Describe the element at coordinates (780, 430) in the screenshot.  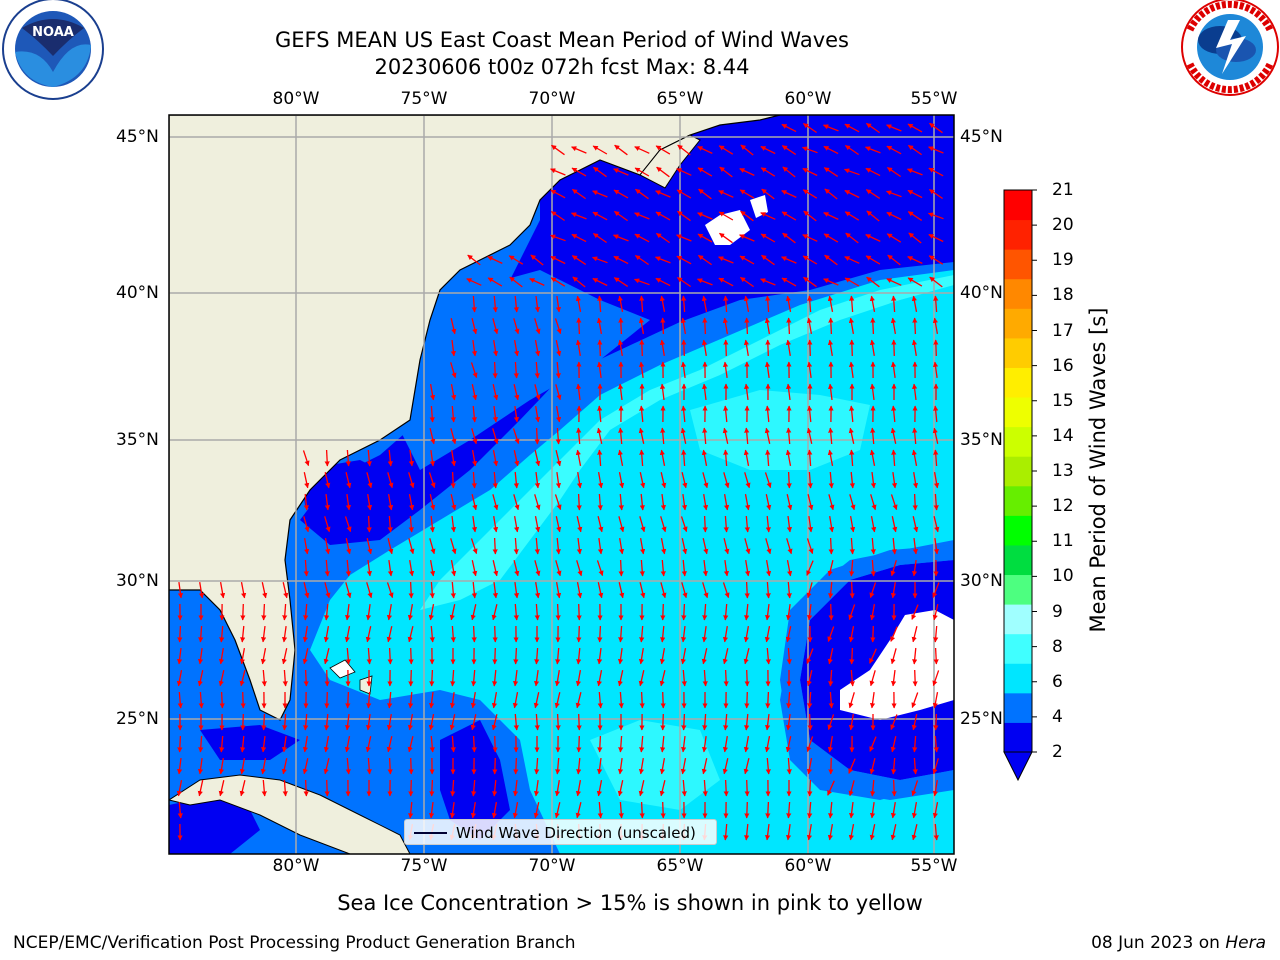
I see `wave-region-6s-b` at that location.